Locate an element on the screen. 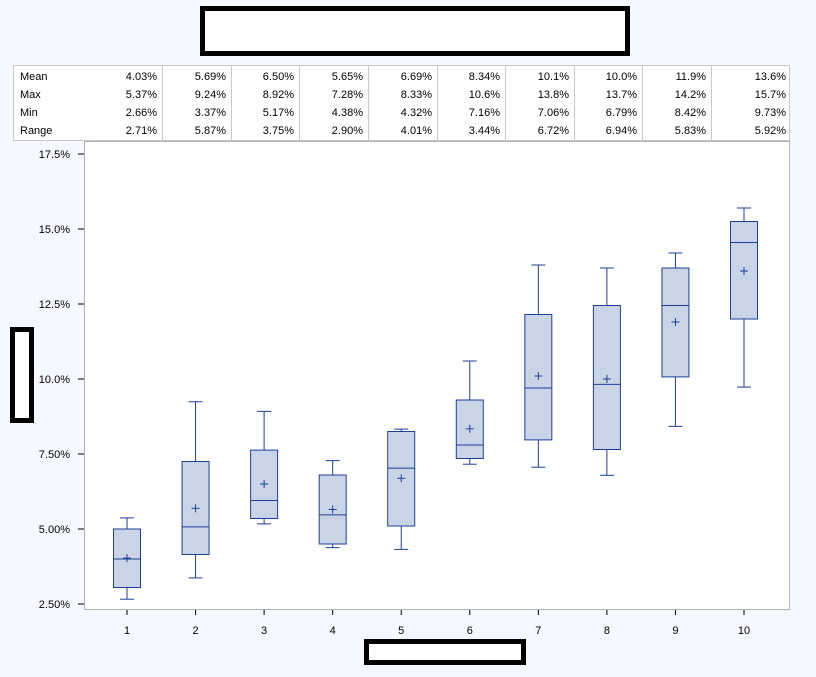 The height and width of the screenshot is (677, 816). stats-cell: 6.94% is located at coordinates (621, 131).